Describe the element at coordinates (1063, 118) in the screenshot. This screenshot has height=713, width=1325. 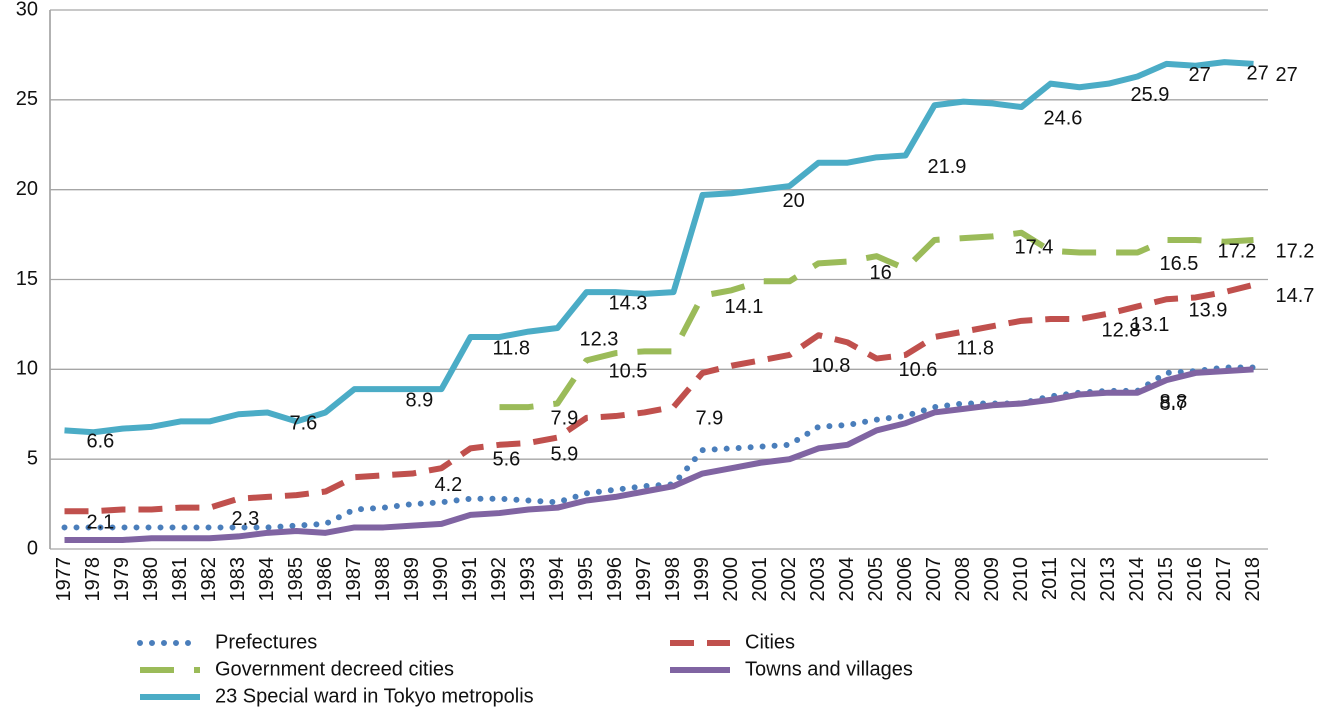
I see `data-label: 24.6` at that location.